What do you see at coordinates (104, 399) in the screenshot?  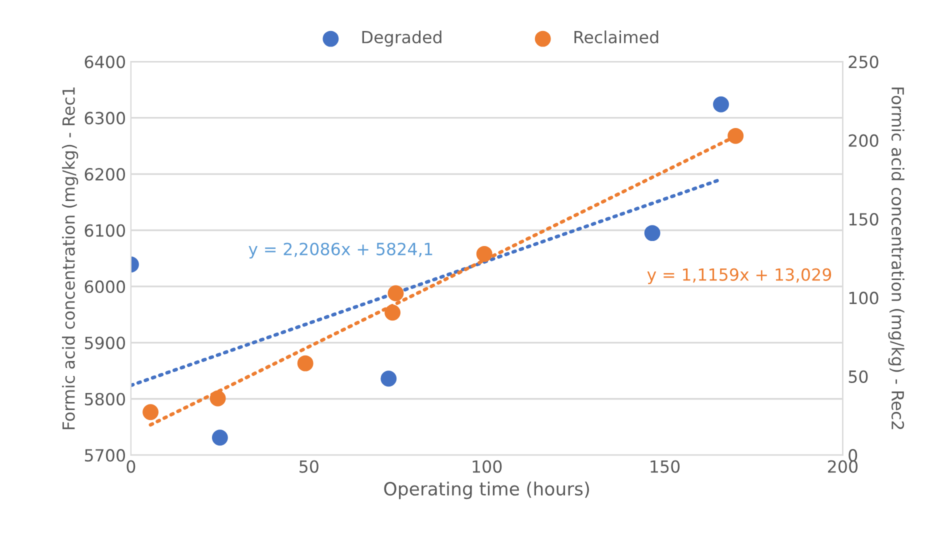 I see `y-tick-label: 5800` at bounding box center [104, 399].